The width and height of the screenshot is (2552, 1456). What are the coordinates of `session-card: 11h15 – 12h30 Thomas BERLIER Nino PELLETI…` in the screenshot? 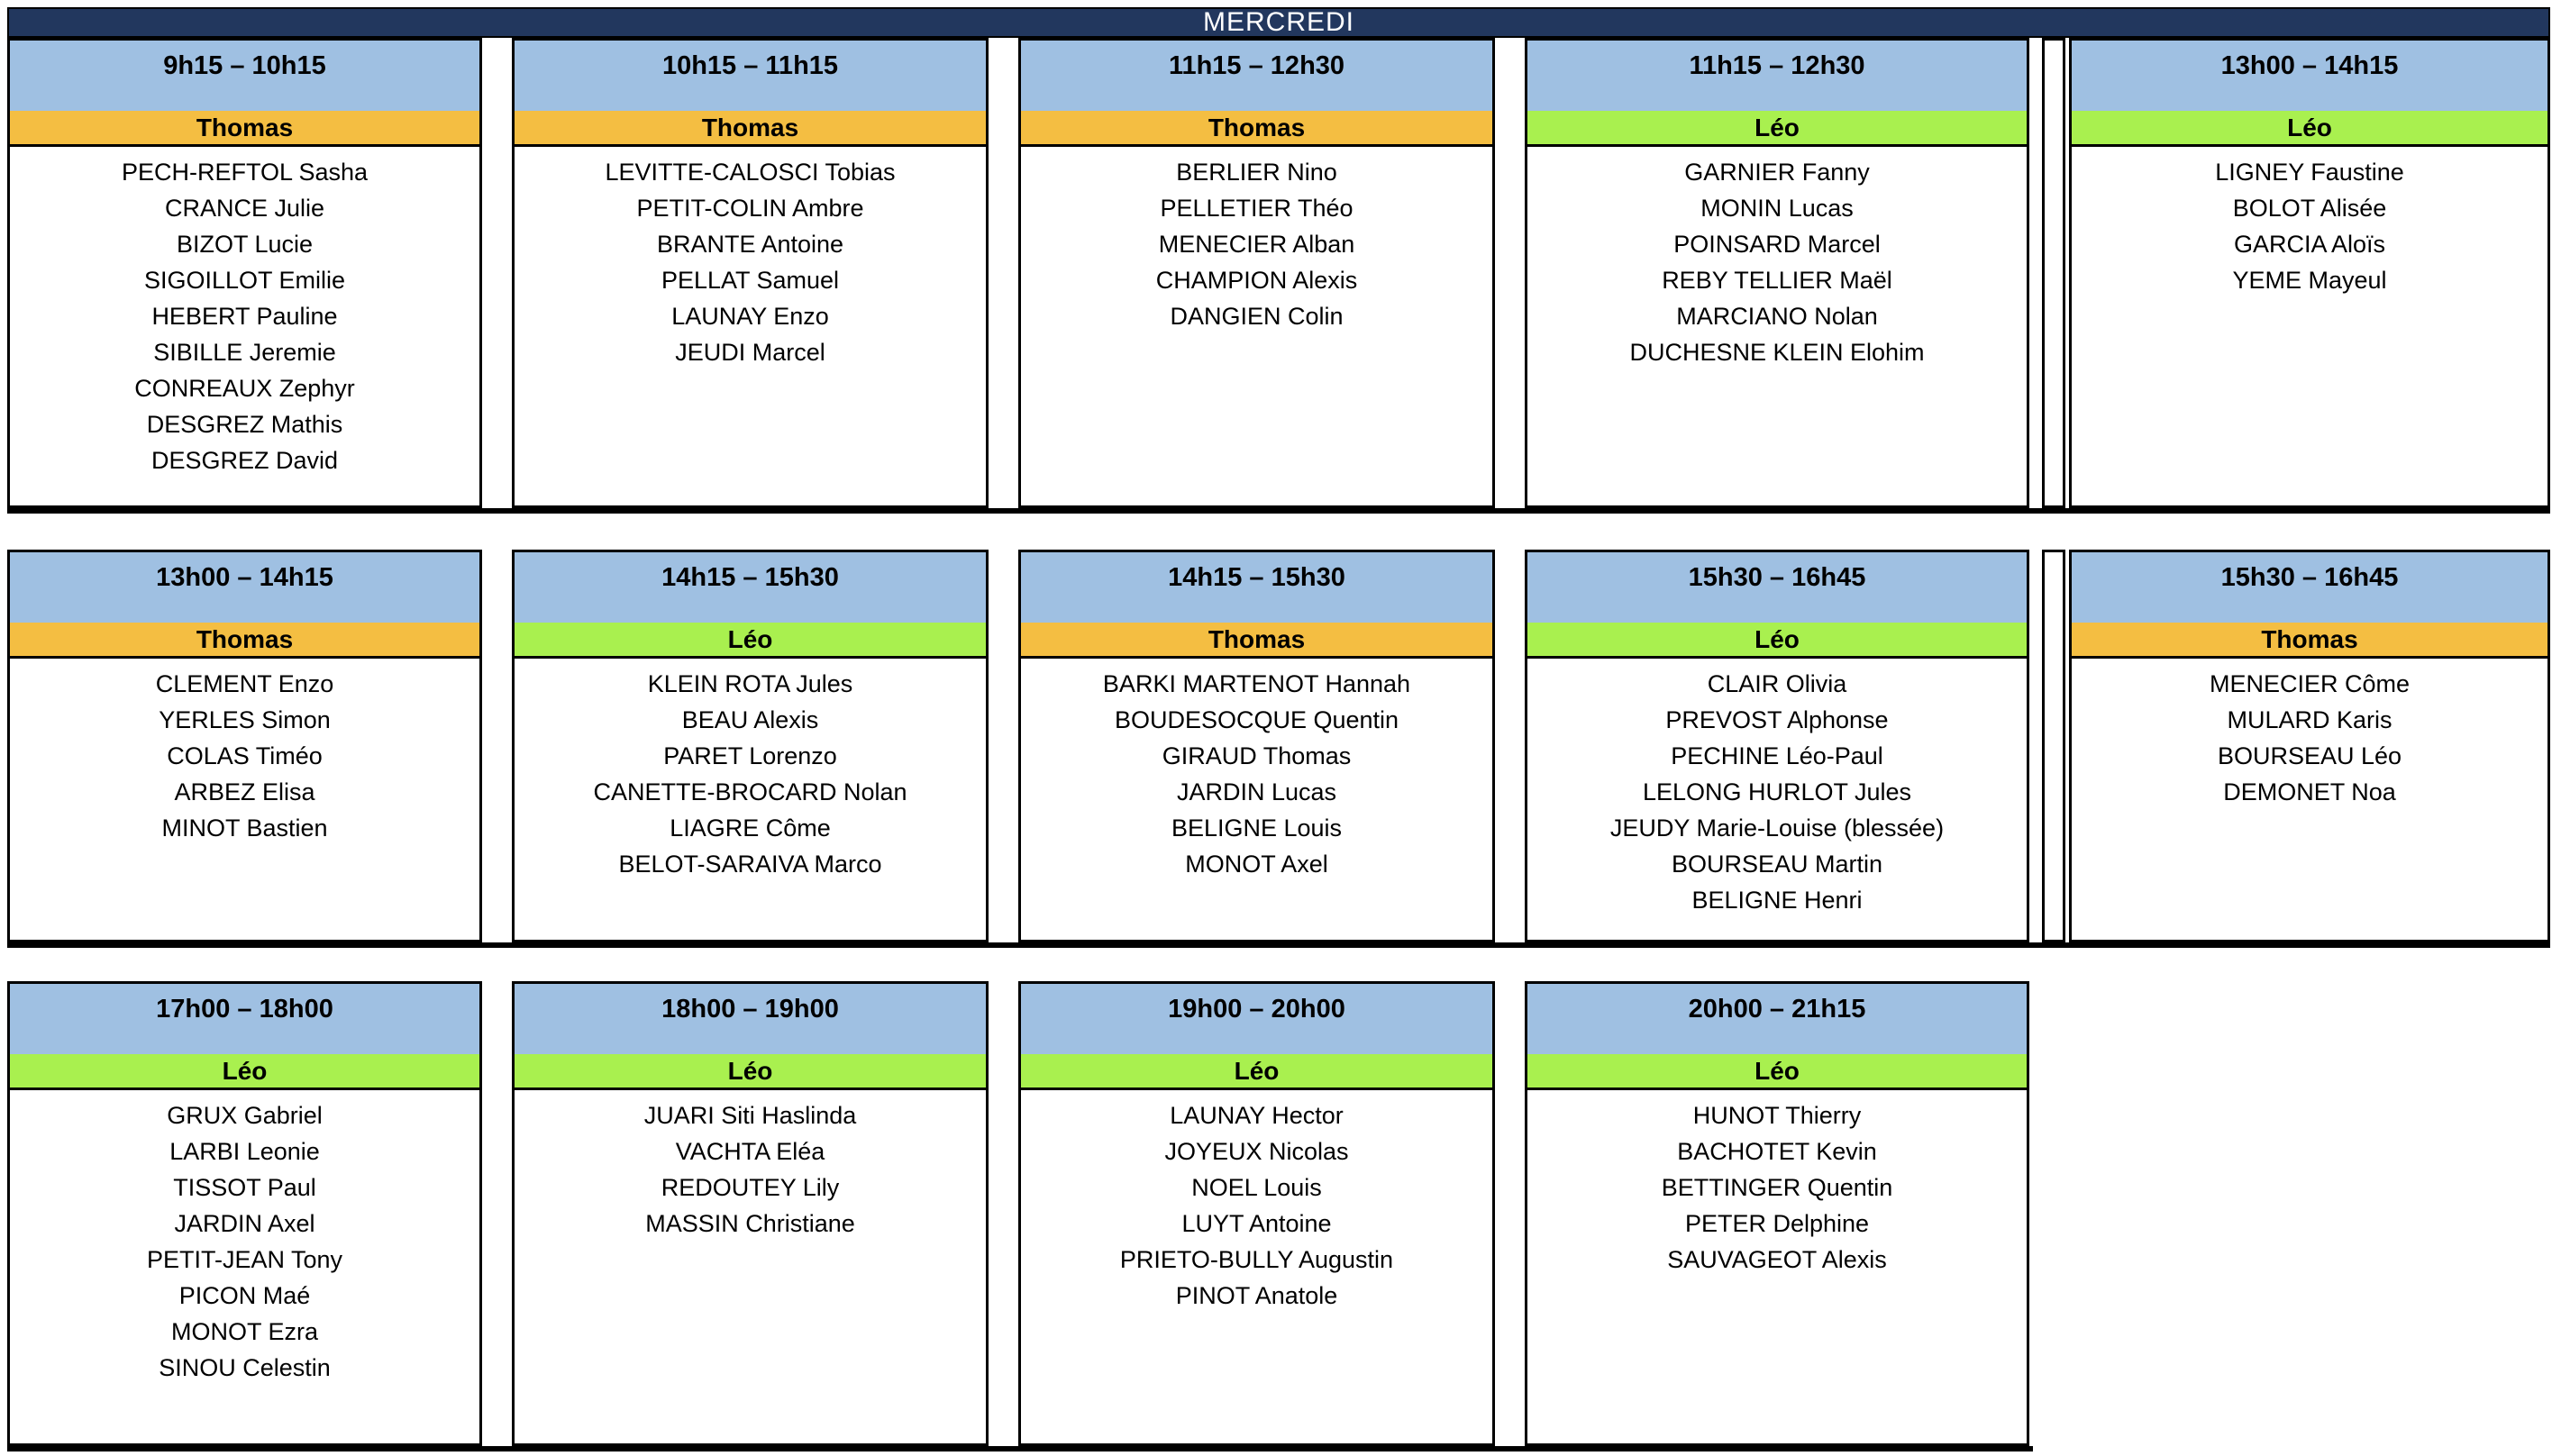 It's located at (1256, 273).